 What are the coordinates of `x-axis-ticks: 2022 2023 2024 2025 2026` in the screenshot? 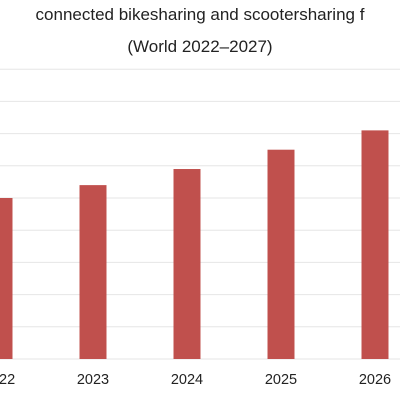 It's located at (195, 380).